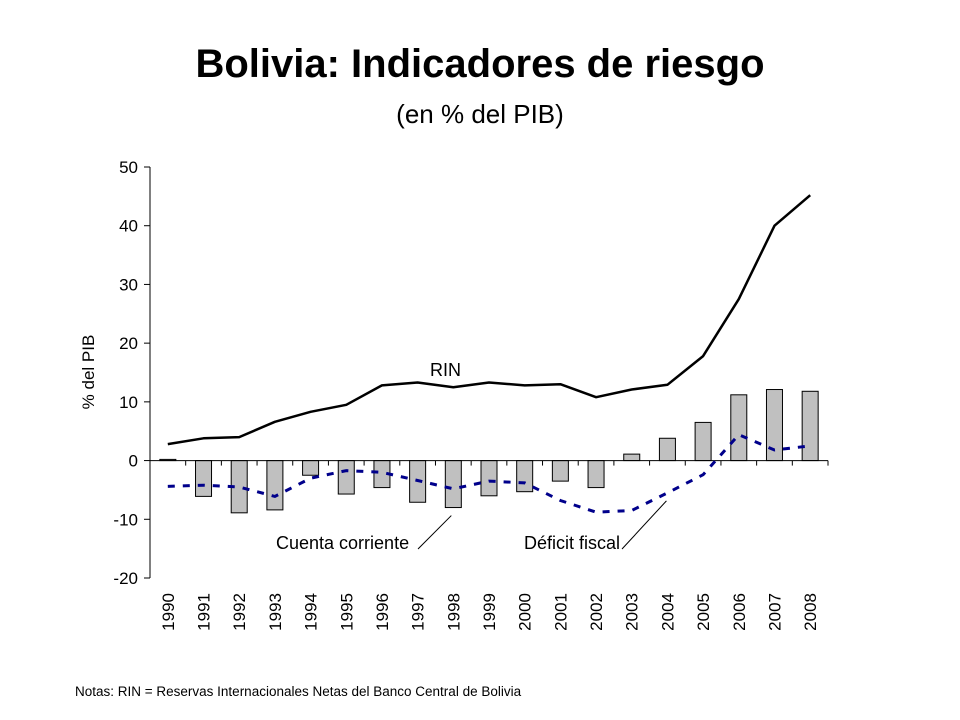 Image resolution: width=960 pixels, height=720 pixels. What do you see at coordinates (560, 471) in the screenshot?
I see `bar-cuenta-corriente-2001` at bounding box center [560, 471].